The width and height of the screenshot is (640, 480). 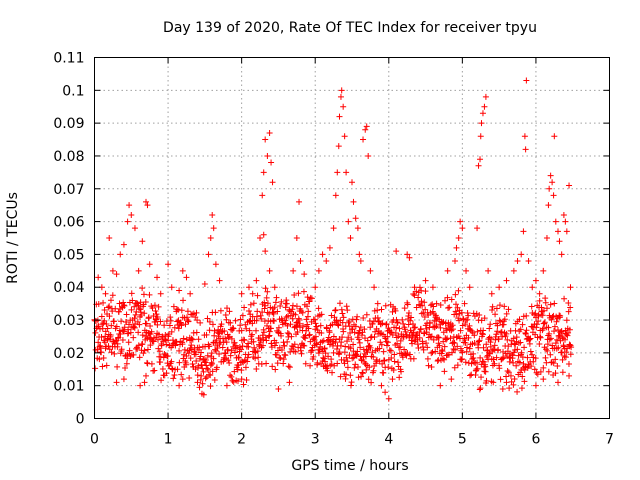 I want to click on y-tick-label: 0.11, so click(x=68, y=59).